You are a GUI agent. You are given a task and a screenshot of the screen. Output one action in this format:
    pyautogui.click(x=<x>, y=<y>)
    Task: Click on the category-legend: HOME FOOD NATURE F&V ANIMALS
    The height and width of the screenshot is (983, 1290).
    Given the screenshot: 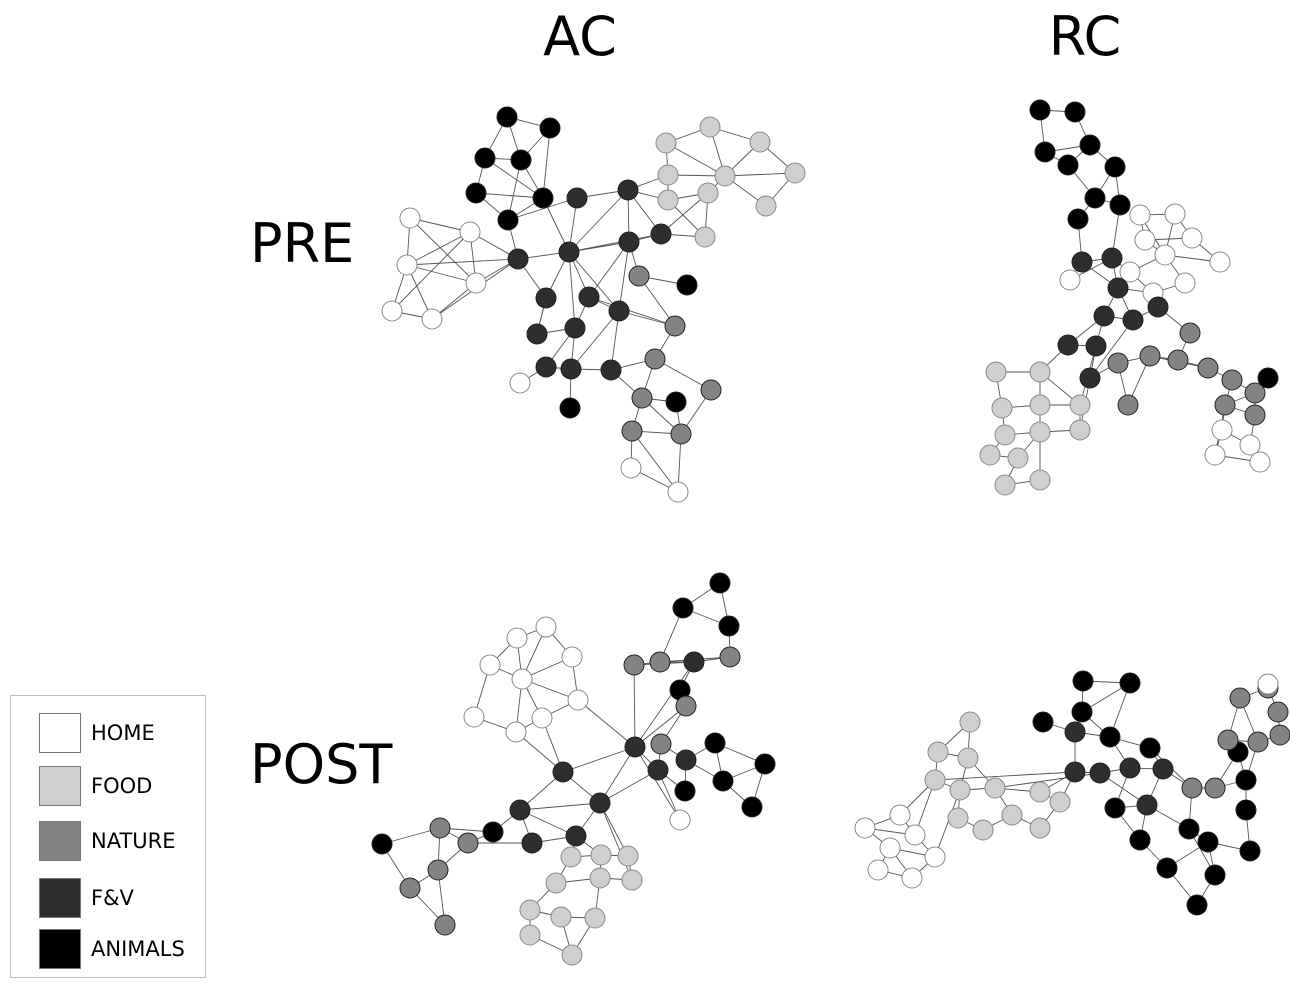 What is the action you would take?
    pyautogui.click(x=108, y=836)
    